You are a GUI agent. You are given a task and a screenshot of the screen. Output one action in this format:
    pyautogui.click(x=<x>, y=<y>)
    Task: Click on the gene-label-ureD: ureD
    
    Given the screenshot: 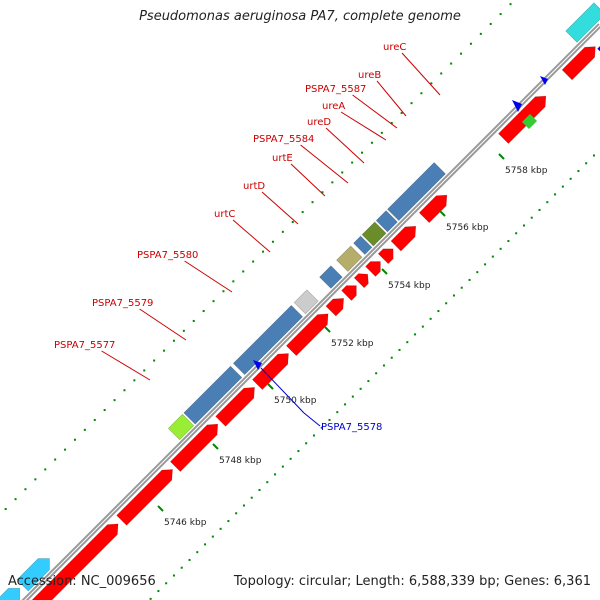 What is the action you would take?
    pyautogui.click(x=319, y=122)
    